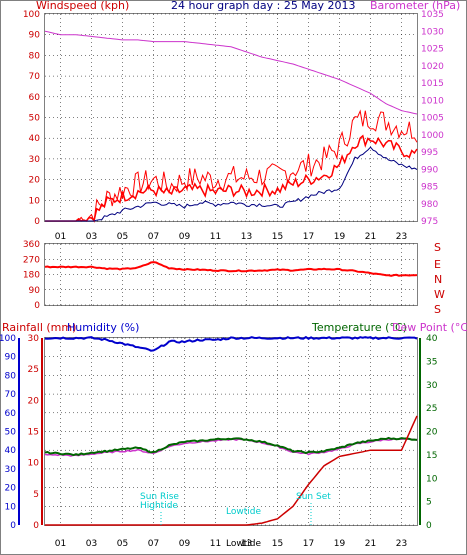 The height and width of the screenshot is (555, 467). What do you see at coordinates (231, 269) in the screenshot?
I see `wind-direction-line` at bounding box center [231, 269].